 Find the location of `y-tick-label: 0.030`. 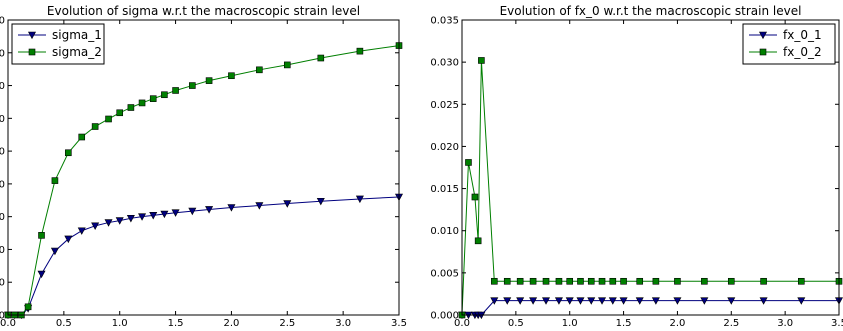

y-tick-label: 0.030 is located at coordinates (444, 63).